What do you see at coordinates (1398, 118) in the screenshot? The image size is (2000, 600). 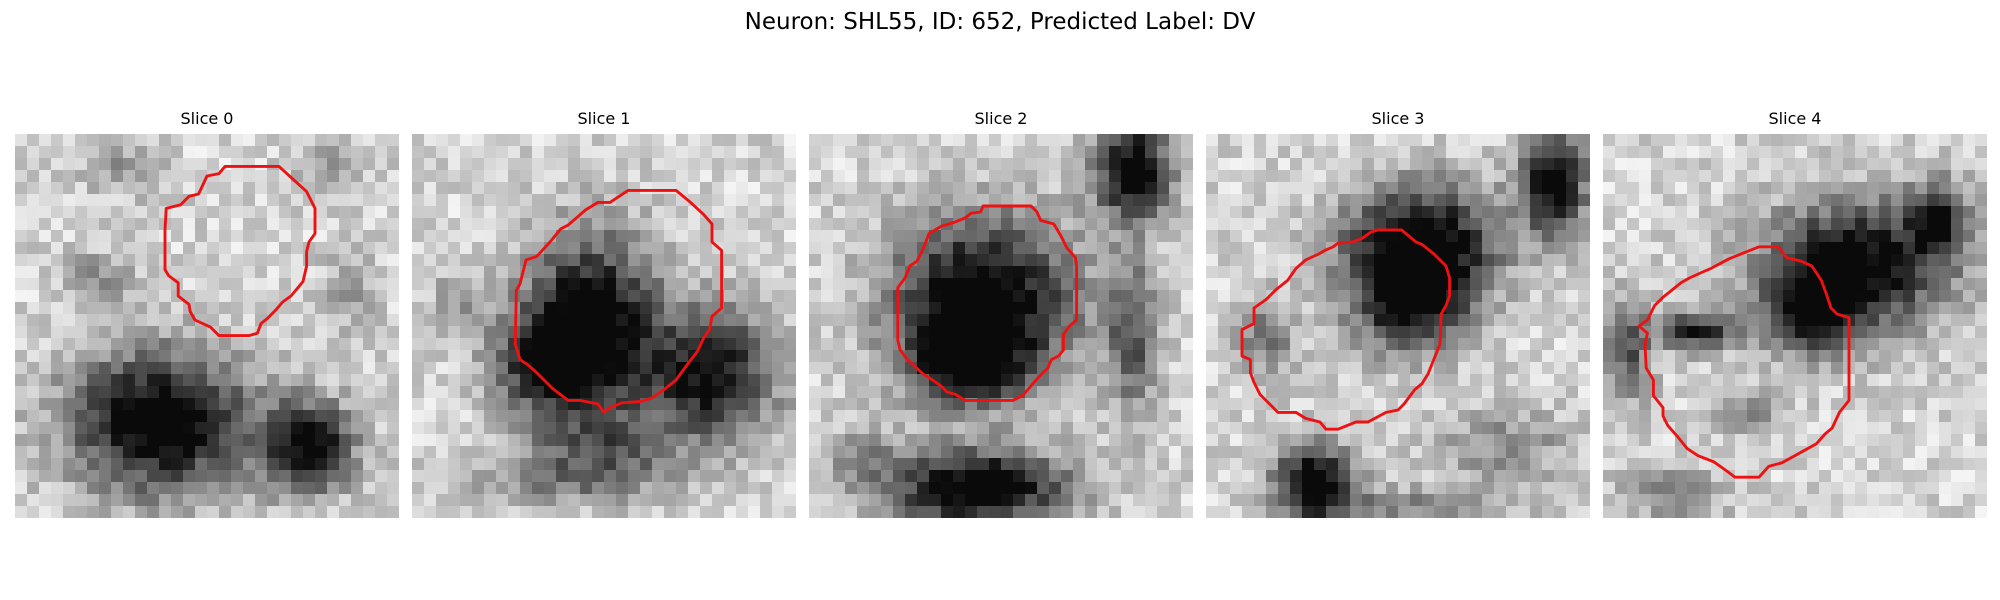 I see `slice-title-3: Slice 3` at bounding box center [1398, 118].